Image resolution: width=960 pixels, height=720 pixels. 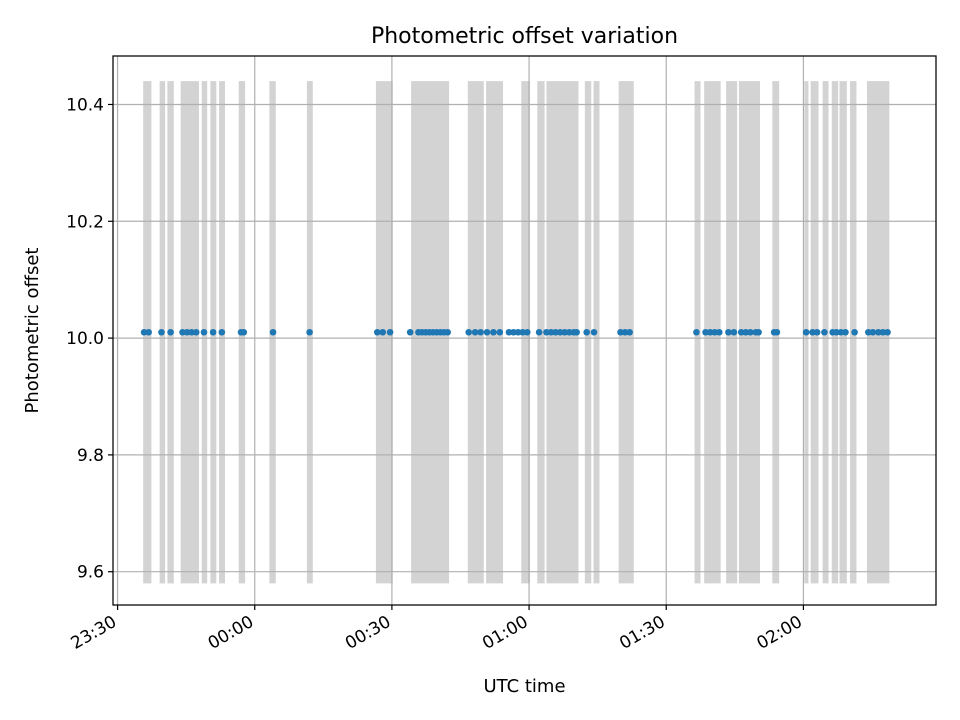 I want to click on y-tick-label: 9.8, so click(x=90, y=456).